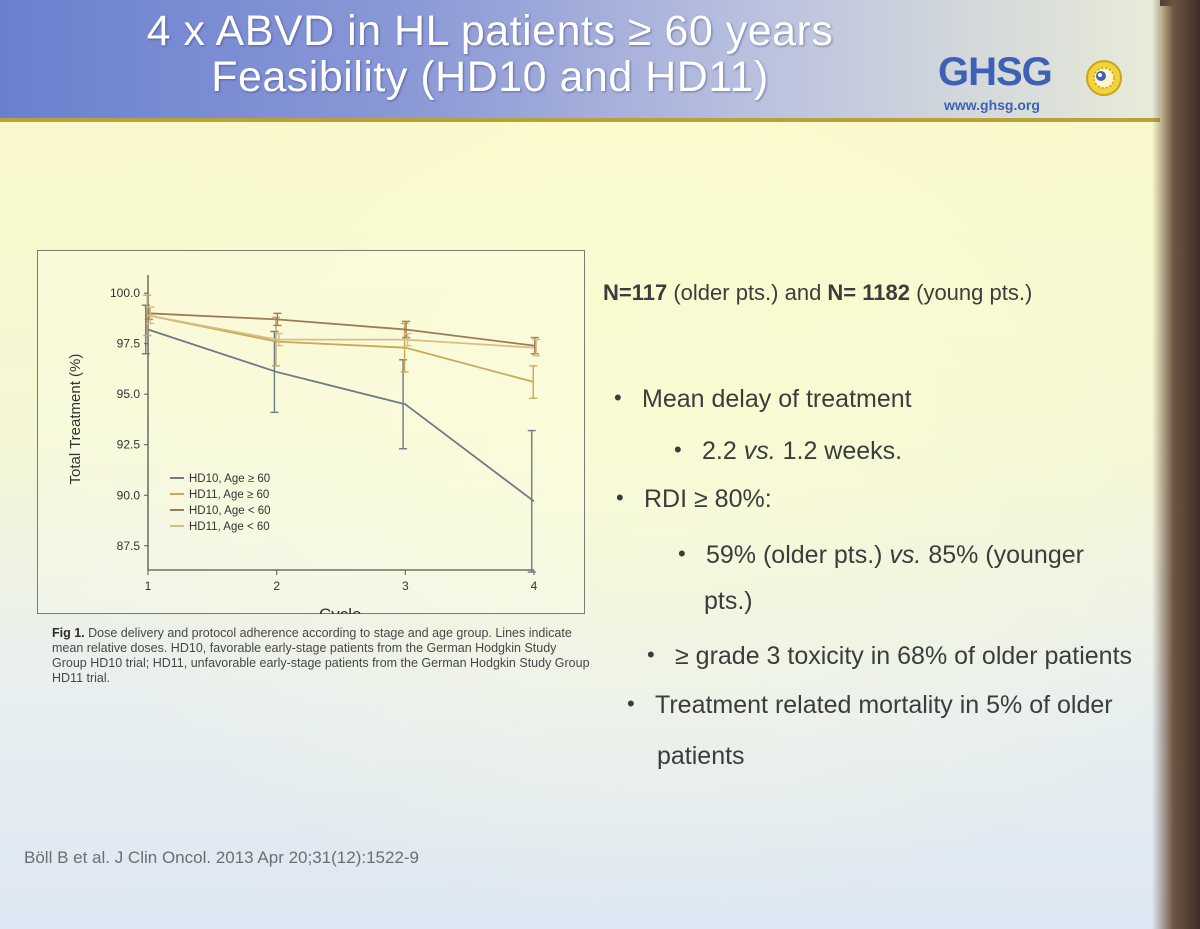  I want to click on logo-emblem-icon, so click(1104, 78).